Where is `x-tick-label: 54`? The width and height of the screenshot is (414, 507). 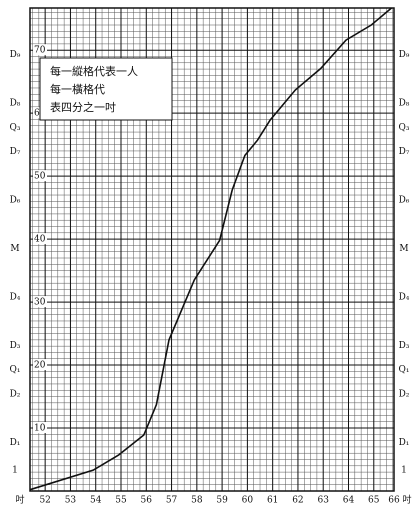 x-tick-label: 54 is located at coordinates (96, 501).